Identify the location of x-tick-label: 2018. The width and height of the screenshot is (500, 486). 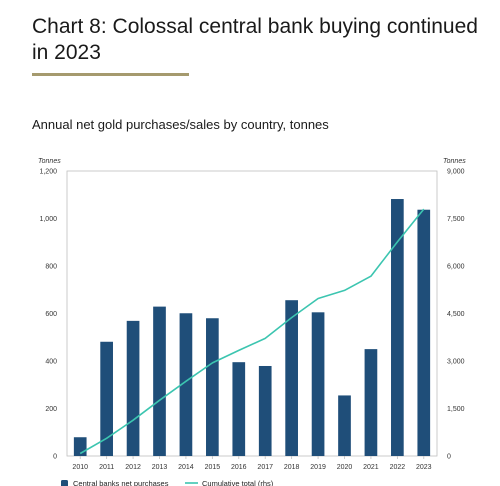
(292, 467).